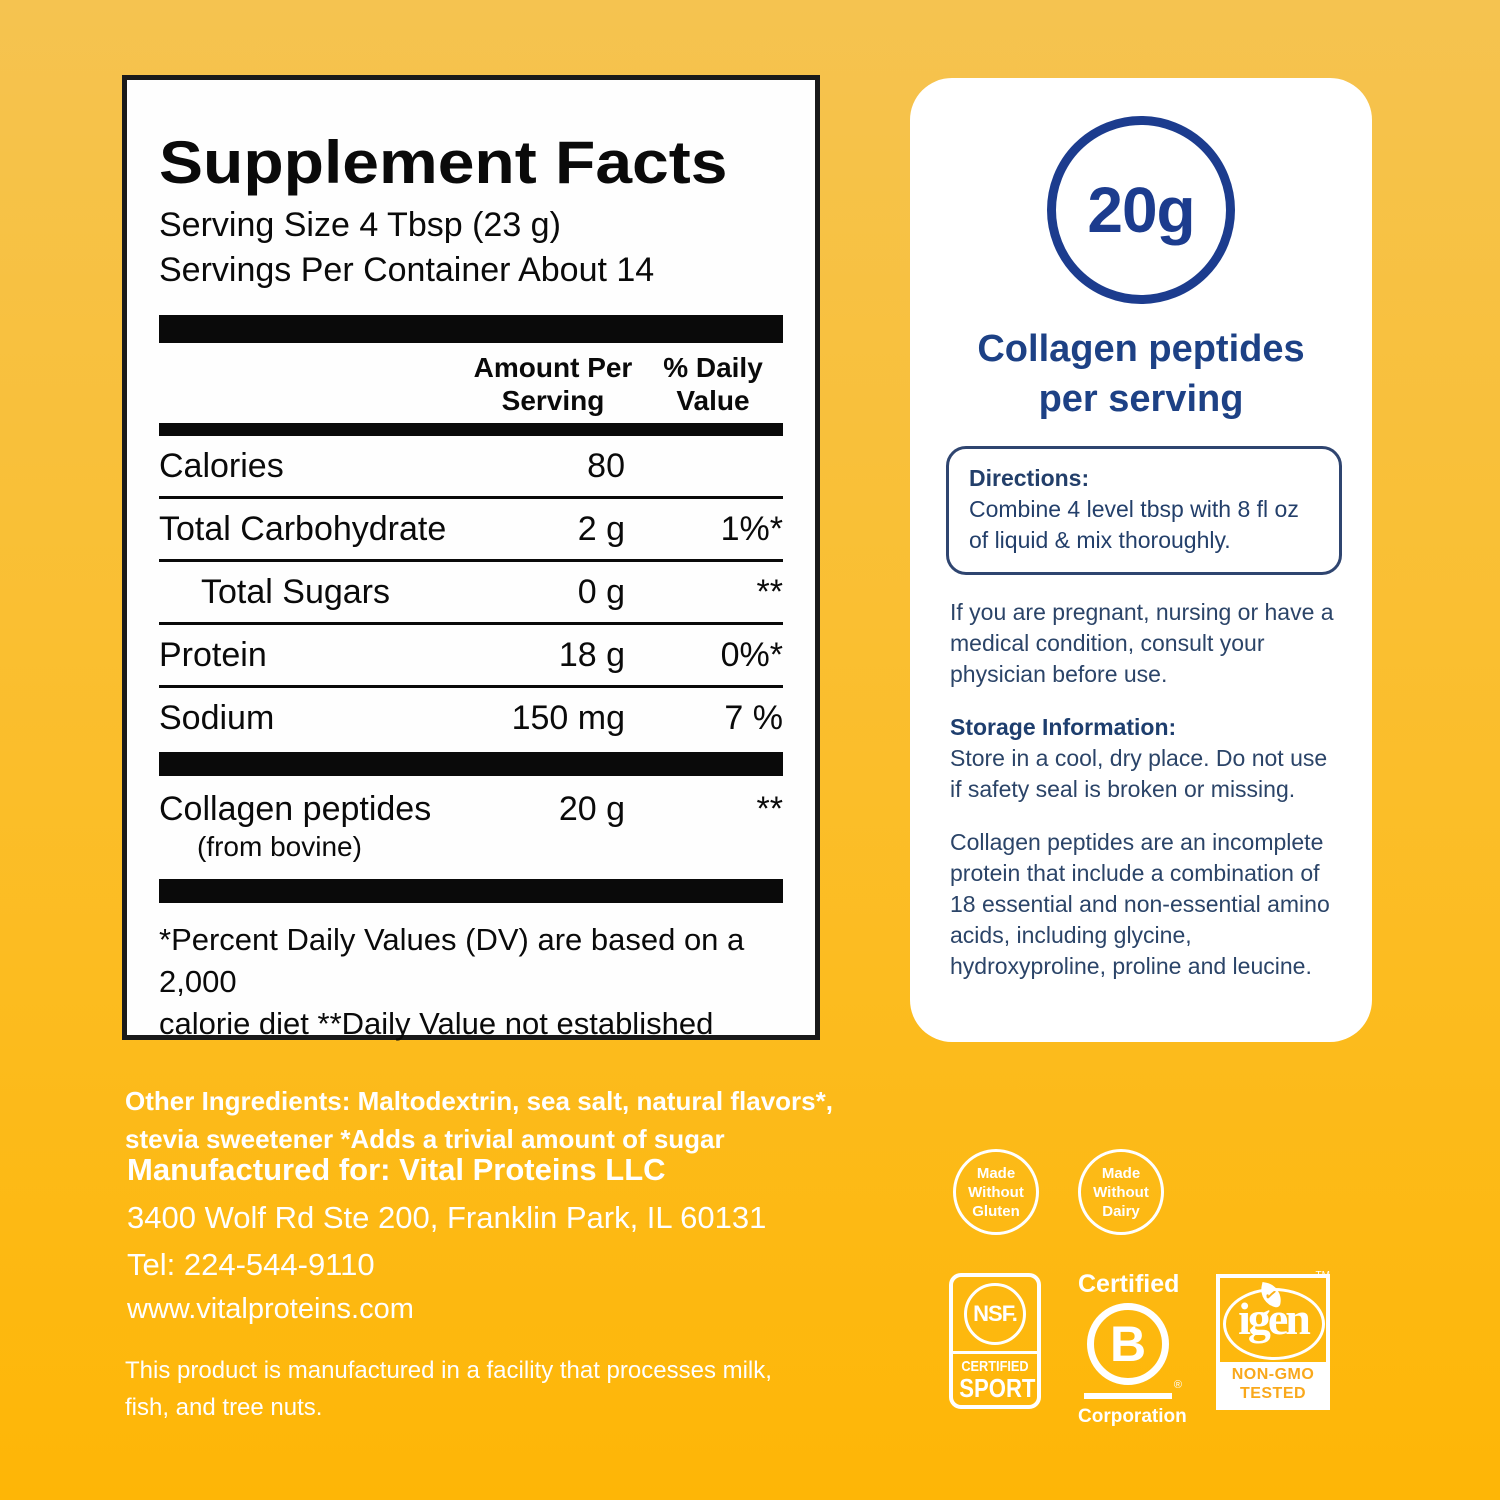 The image size is (1500, 1500). I want to click on nutrient-amount: 80, so click(606, 465).